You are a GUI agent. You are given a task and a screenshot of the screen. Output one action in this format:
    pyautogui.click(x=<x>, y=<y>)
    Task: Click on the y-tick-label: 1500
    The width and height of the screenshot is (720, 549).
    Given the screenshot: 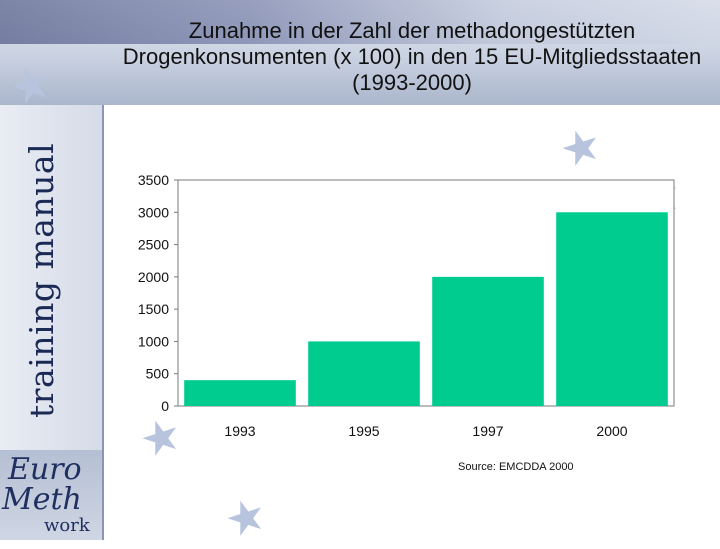 What is the action you would take?
    pyautogui.click(x=153, y=309)
    